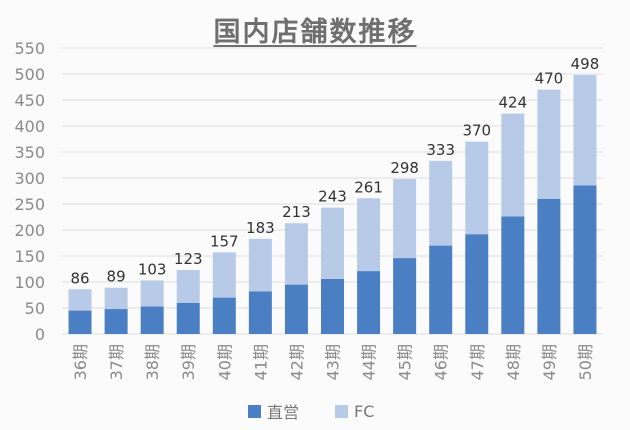  Describe the element at coordinates (342, 411) in the screenshot. I see `legend-swatch-fc` at that location.